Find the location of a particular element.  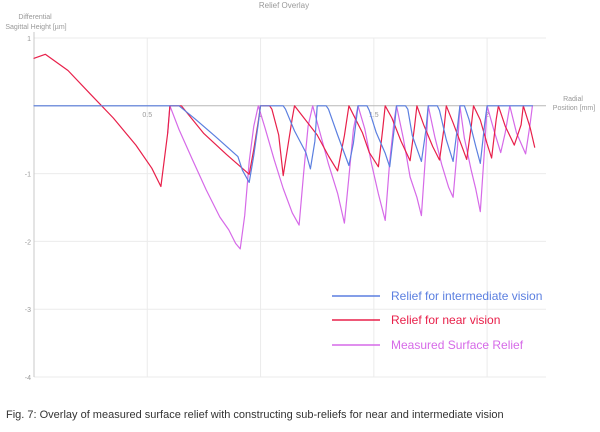

y-tick-label: -2 is located at coordinates (28, 242).